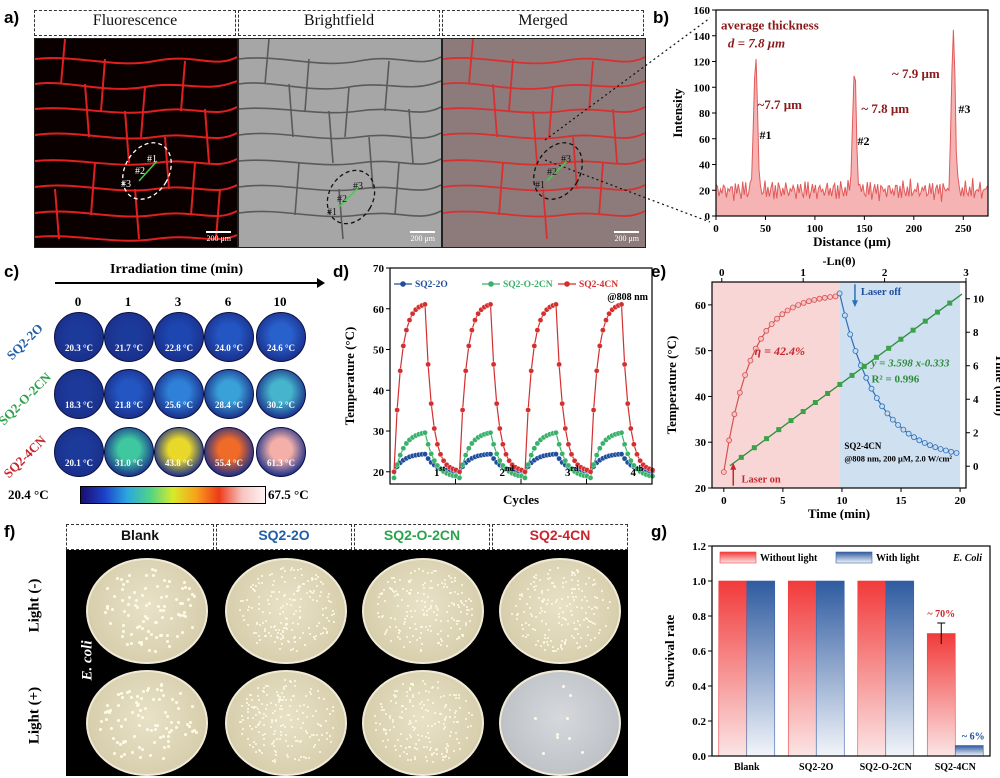  Describe the element at coordinates (135, 23) in the screenshot. I see `header-fluorescence: Fluorescence` at that location.